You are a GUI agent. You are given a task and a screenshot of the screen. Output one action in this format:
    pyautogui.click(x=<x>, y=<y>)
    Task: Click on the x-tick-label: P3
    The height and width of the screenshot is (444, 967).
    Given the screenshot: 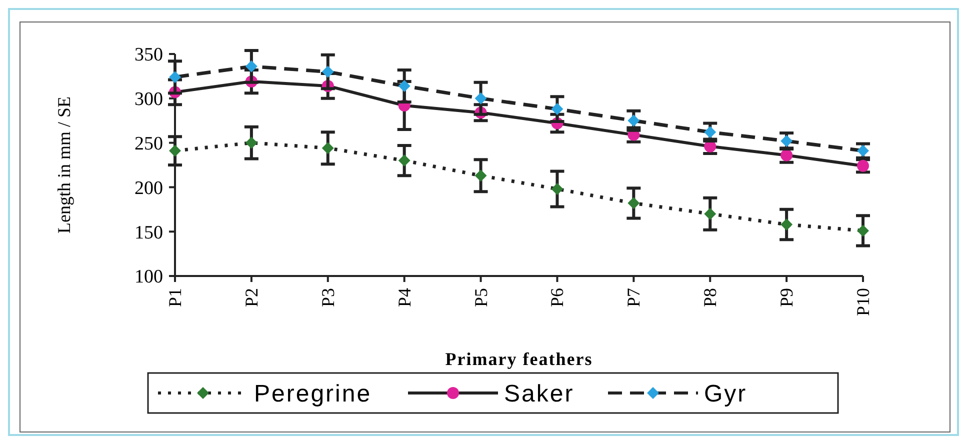 What is the action you would take?
    pyautogui.click(x=328, y=298)
    